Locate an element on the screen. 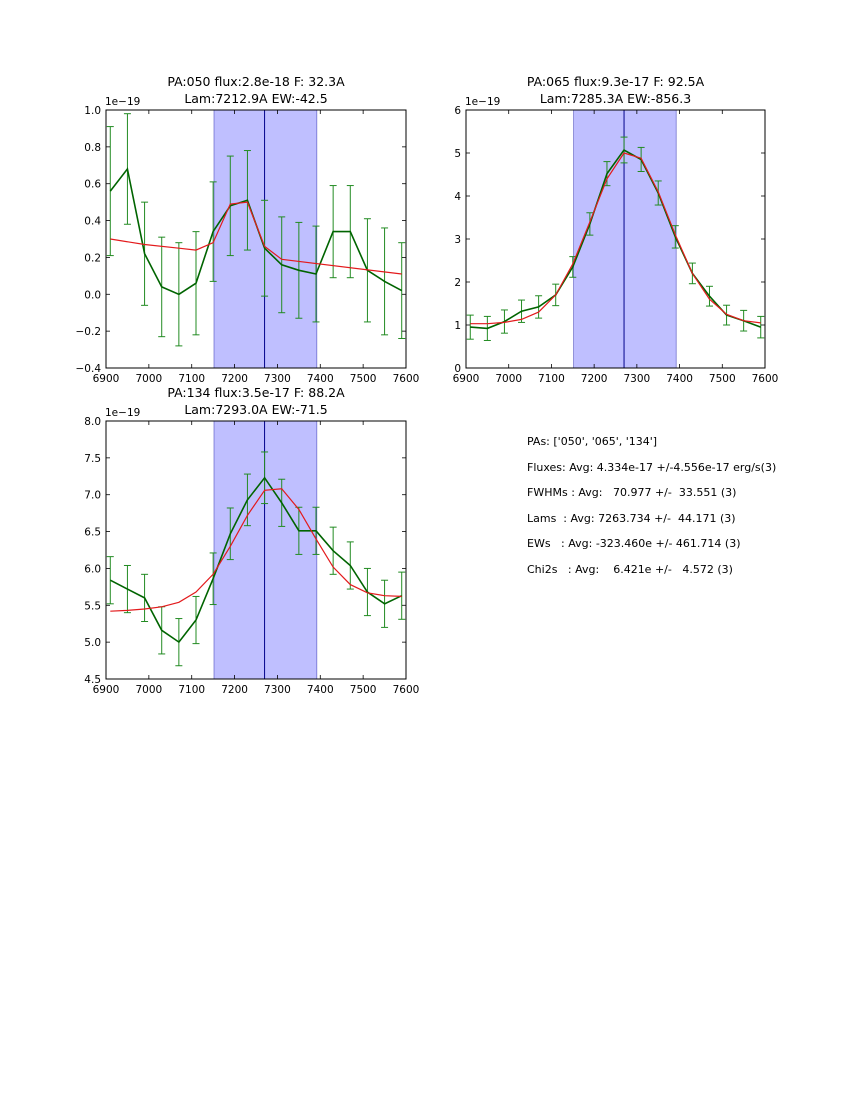  chart-title-line-1: PA:050 flux:2.8e-18 F: 32.3A is located at coordinates (256, 81).